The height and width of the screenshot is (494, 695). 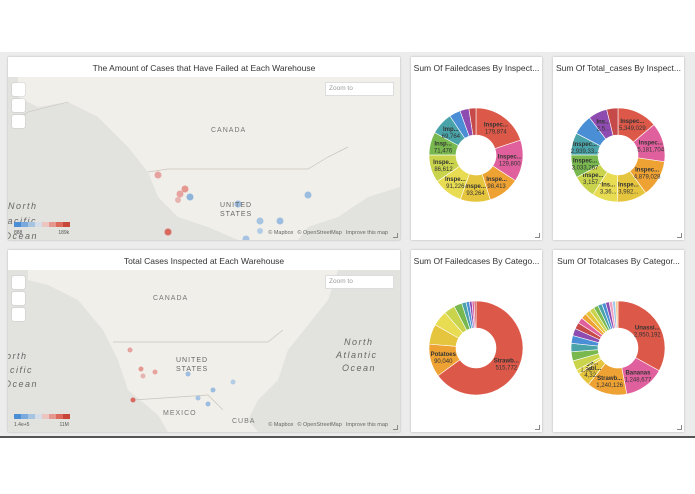 What do you see at coordinates (647, 336) in the screenshot?
I see `slice-value: 2,950,192` at bounding box center [647, 336].